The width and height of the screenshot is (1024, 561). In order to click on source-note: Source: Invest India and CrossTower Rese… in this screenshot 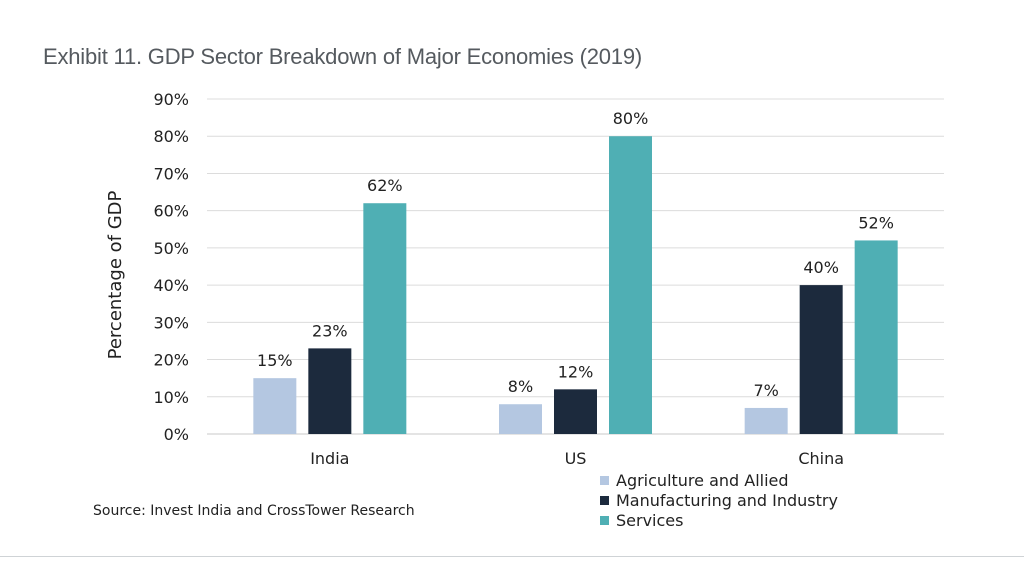, I will do `click(254, 511)`.